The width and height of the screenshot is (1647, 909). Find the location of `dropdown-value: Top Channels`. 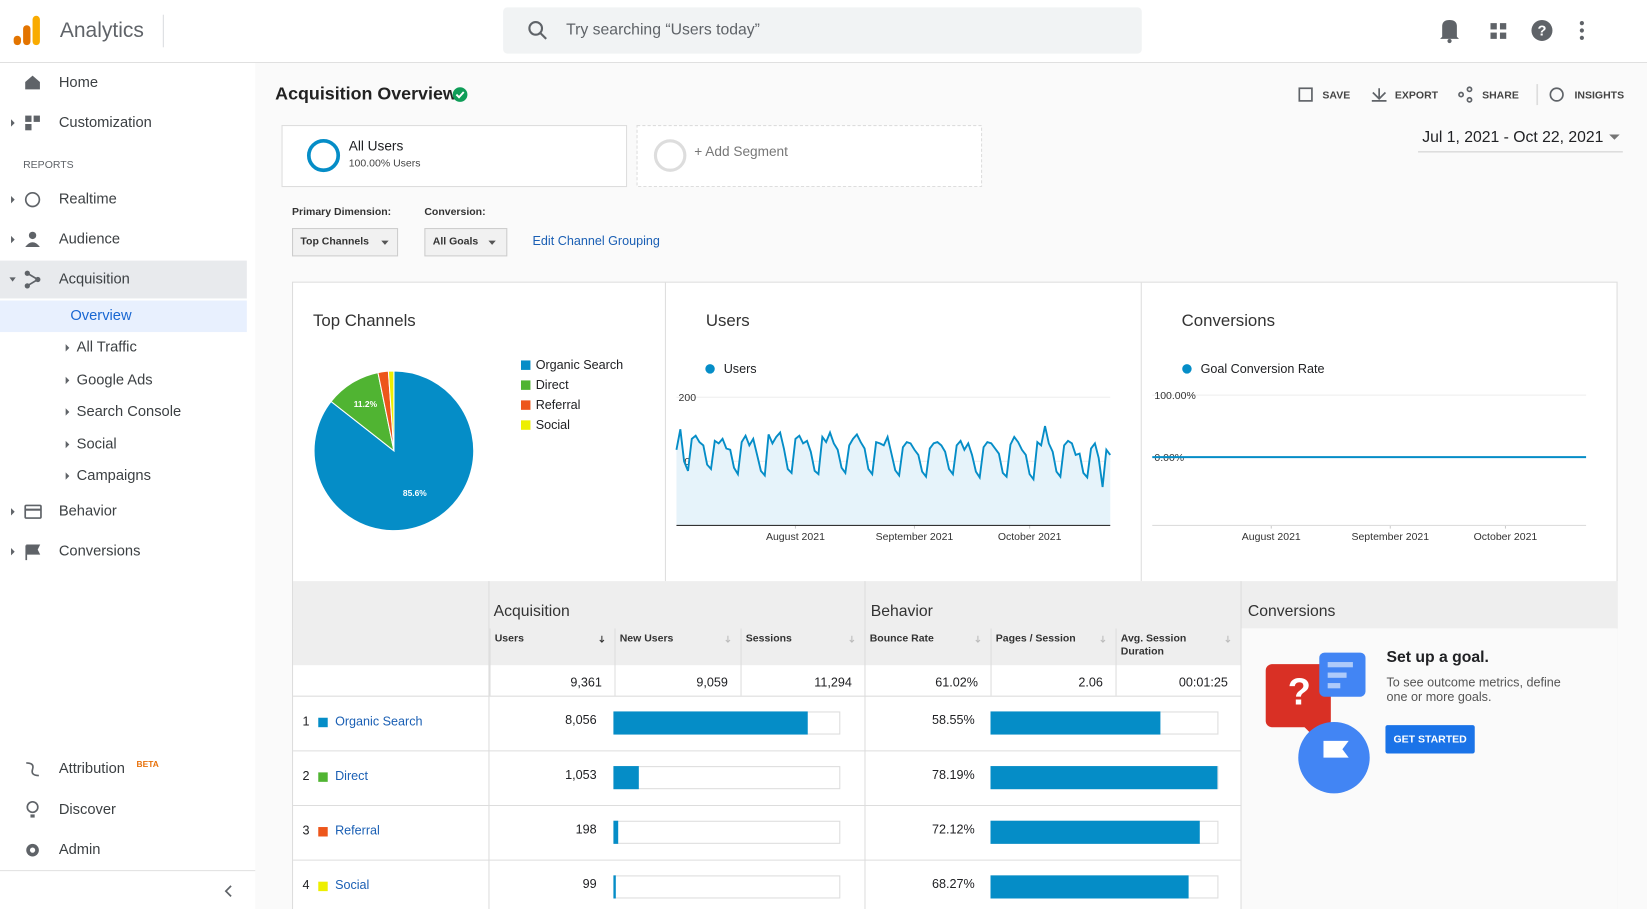

dropdown-value: Top Channels is located at coordinates (334, 241).